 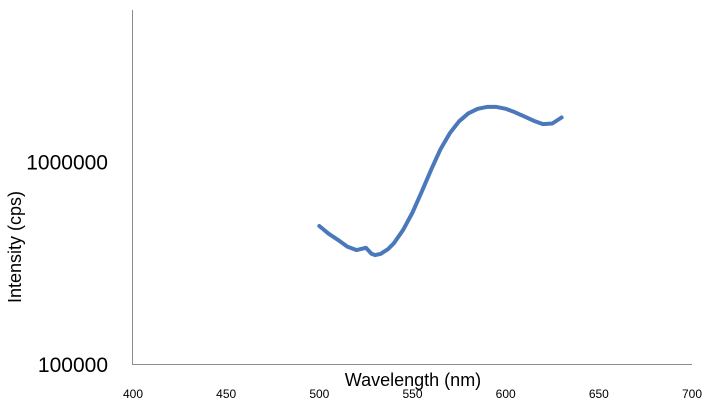 What do you see at coordinates (599, 394) in the screenshot?
I see `x-tick-label-650: 650` at bounding box center [599, 394].